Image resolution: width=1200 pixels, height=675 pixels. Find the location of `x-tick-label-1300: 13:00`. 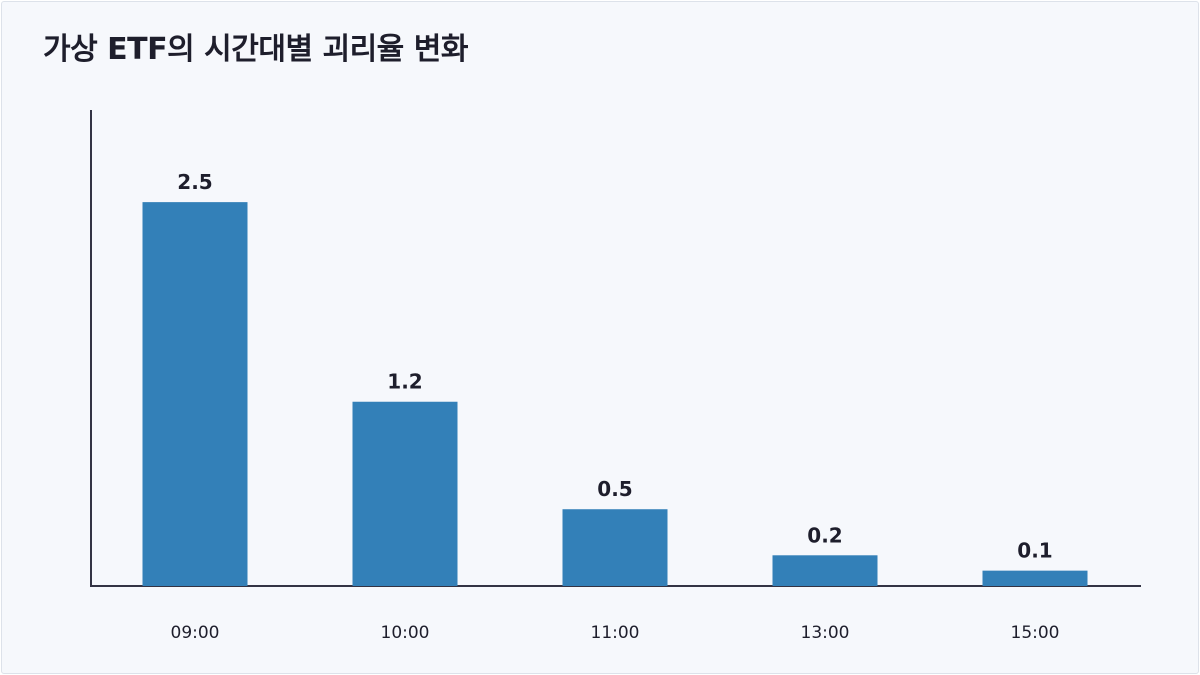

x-tick-label-1300: 13:00 is located at coordinates (825, 633).